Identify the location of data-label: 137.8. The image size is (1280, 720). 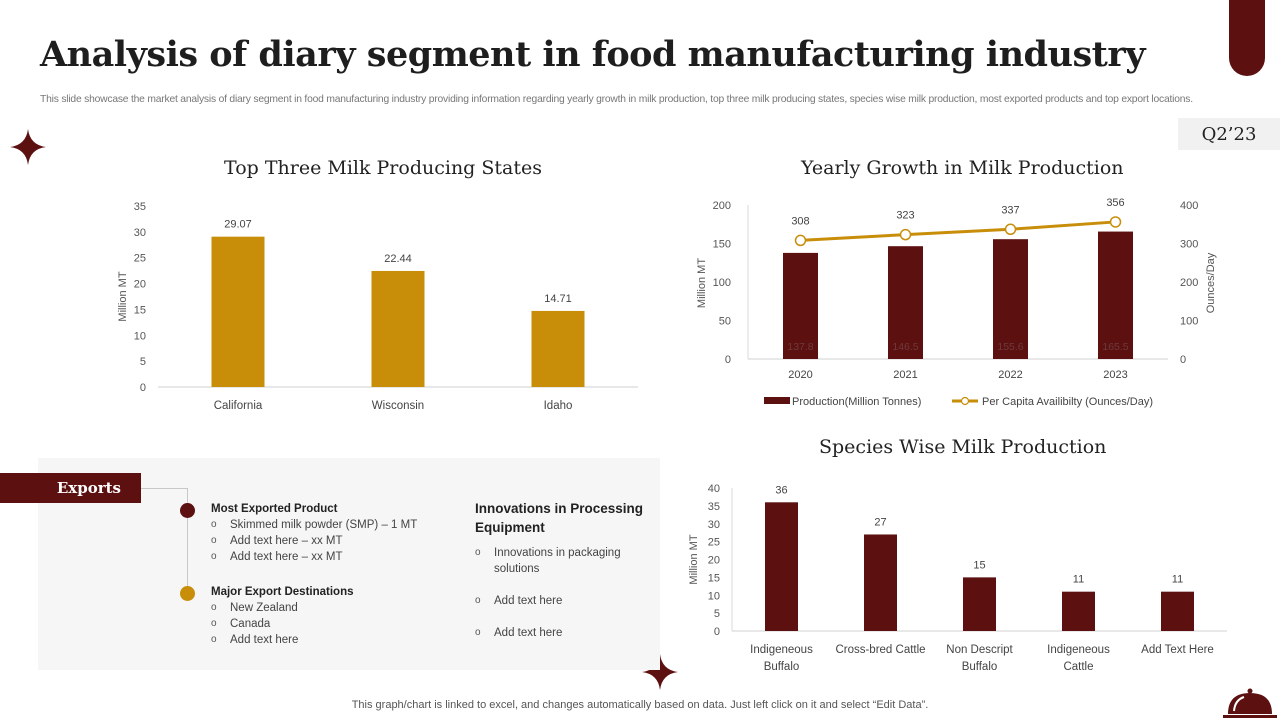
(800, 347).